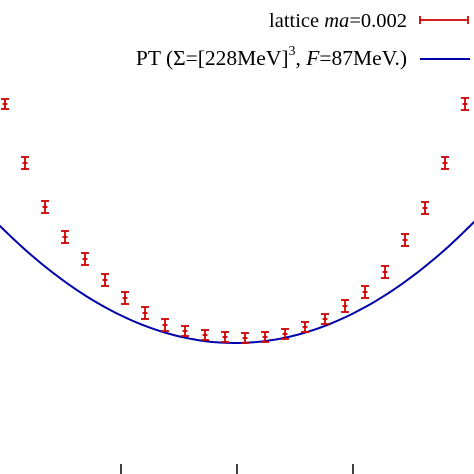 This screenshot has height=474, width=474. Describe the element at coordinates (338, 21) in the screenshot. I see `legend-label-lattice: lattice ma=0.002` at that location.